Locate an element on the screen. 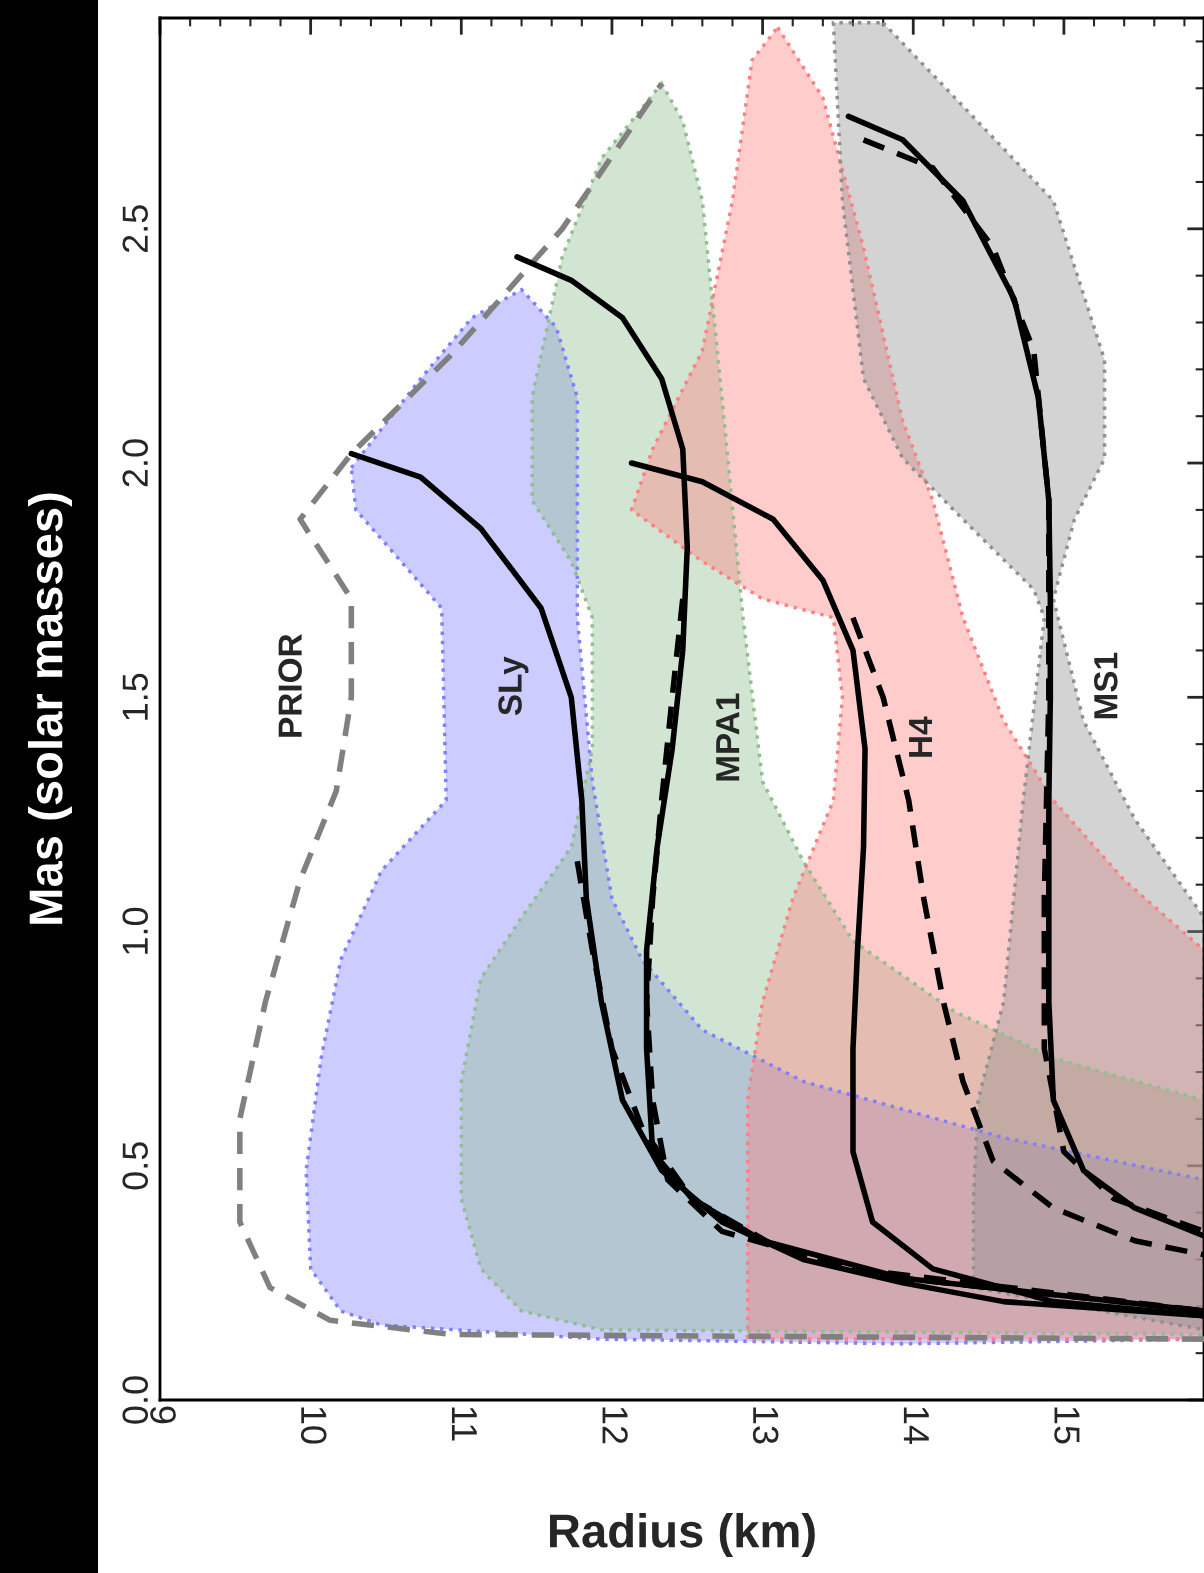 This screenshot has width=1204, height=1573. x-tick-label: 15 is located at coordinates (1067, 1425).